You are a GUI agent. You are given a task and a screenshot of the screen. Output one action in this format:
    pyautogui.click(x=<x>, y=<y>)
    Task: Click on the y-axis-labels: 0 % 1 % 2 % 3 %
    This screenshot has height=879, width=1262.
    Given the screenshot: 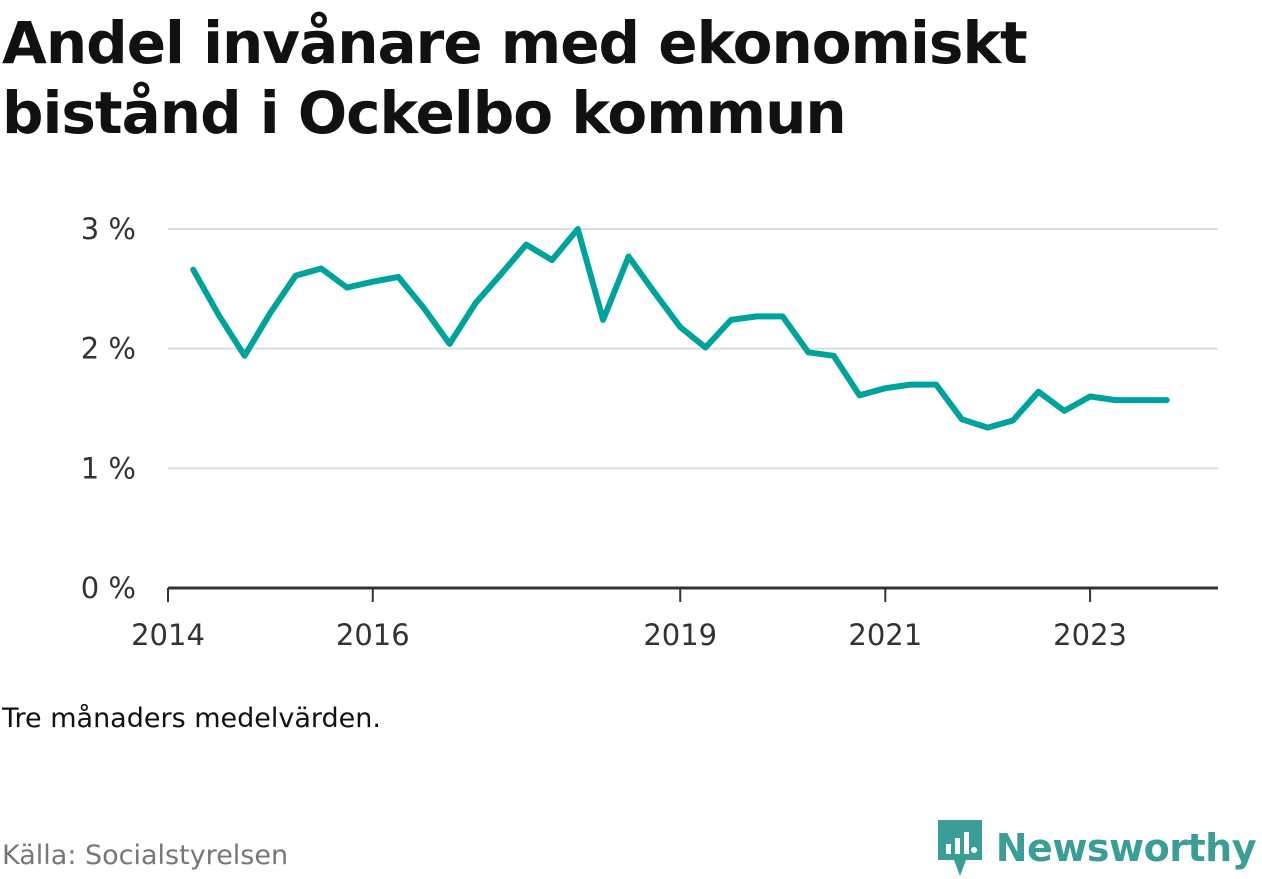 What is the action you would take?
    pyautogui.click(x=108, y=408)
    